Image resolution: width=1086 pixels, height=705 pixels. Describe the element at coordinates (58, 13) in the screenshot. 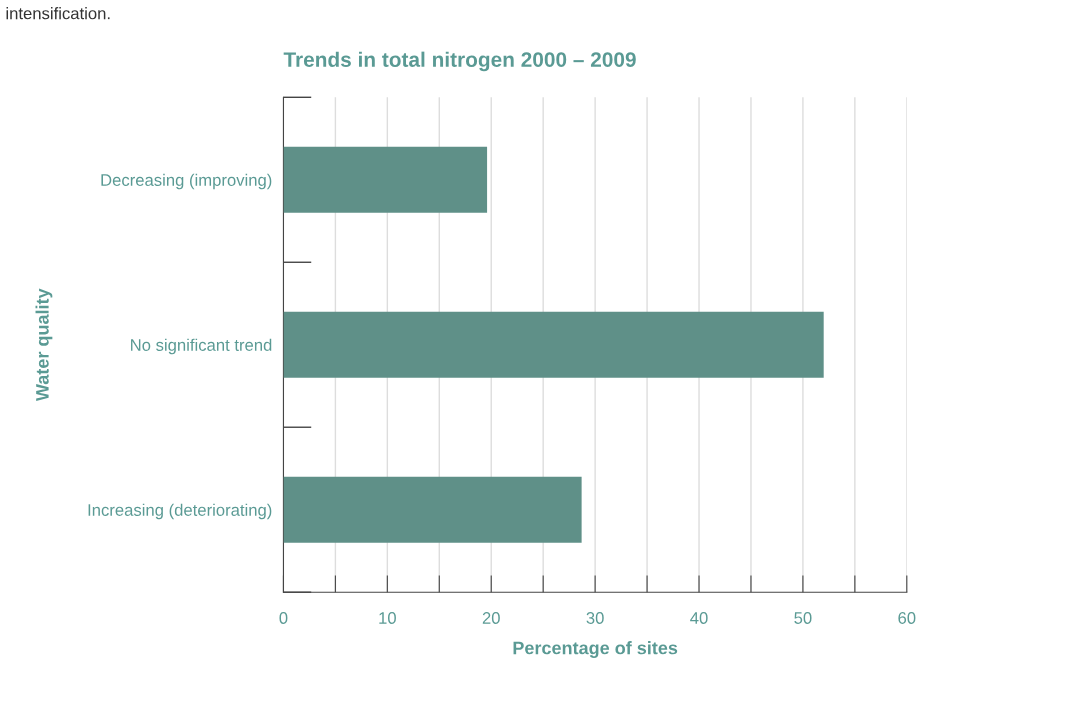

I see `text: intensification.` at that location.